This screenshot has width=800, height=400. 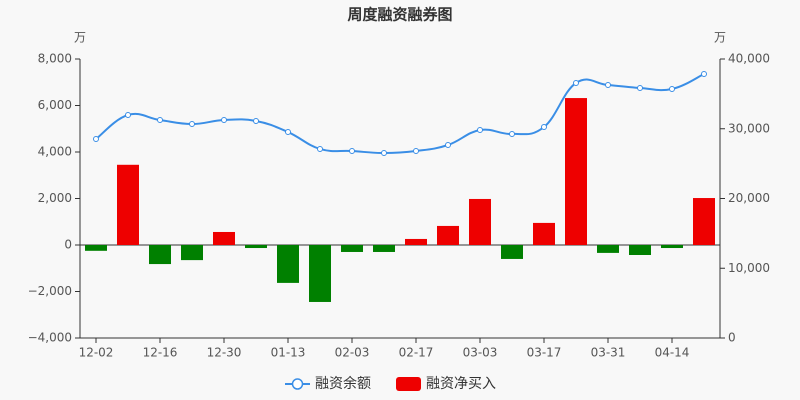 What do you see at coordinates (96, 353) in the screenshot?
I see `x-tick-label: 12-02` at bounding box center [96, 353].